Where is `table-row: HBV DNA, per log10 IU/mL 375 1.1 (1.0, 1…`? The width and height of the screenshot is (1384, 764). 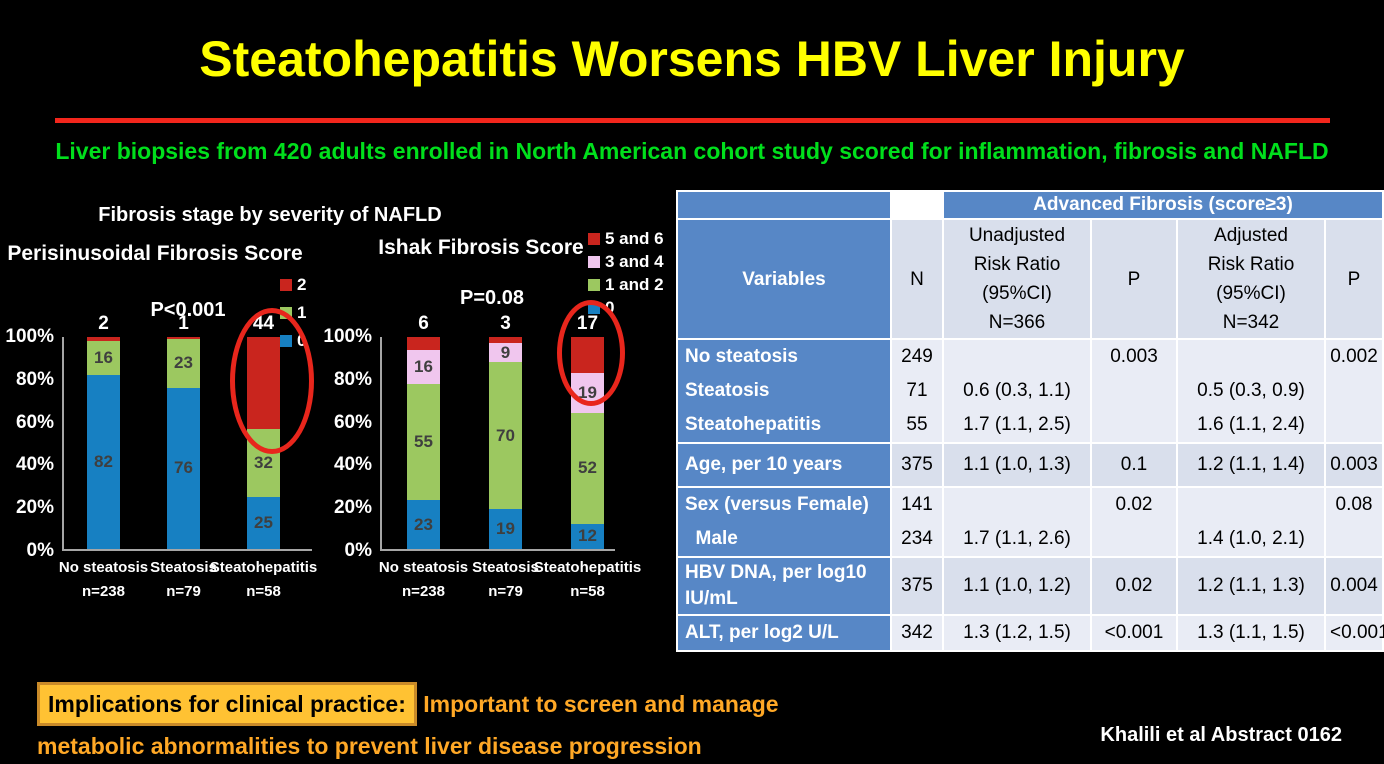 table-row: HBV DNA, per log10 IU/mL 375 1.1 (1.0, 1… is located at coordinates (1030, 586).